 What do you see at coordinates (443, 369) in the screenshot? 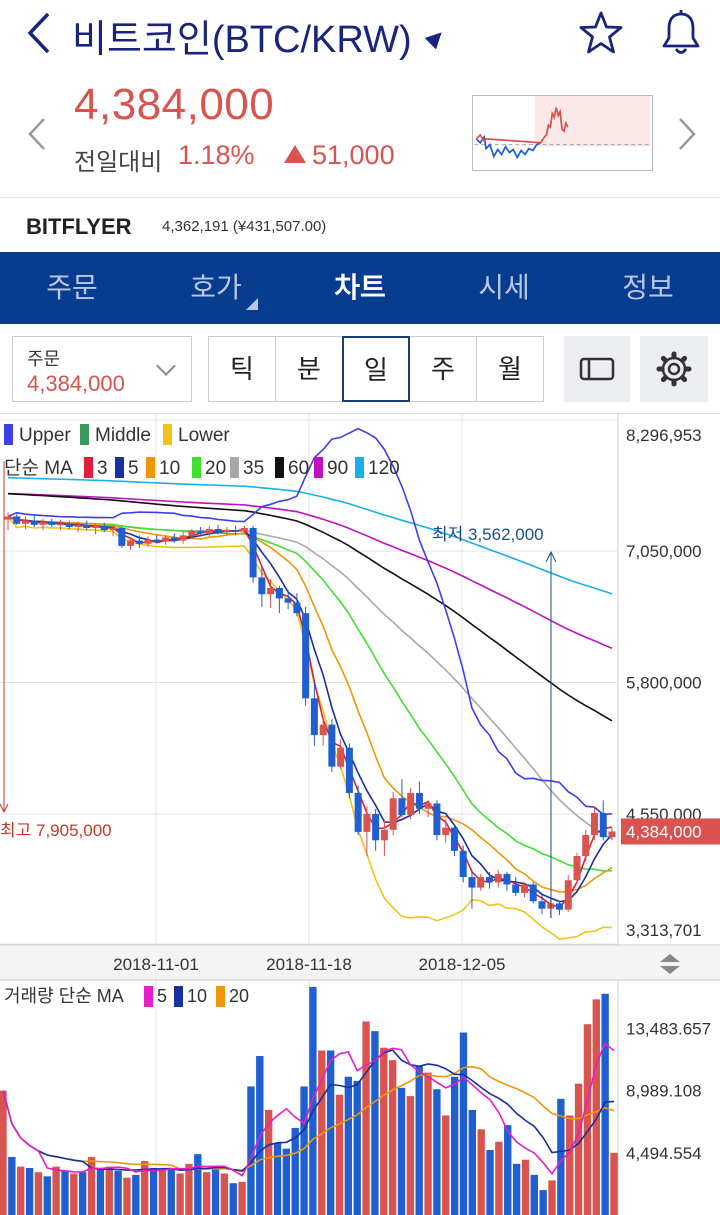
I see `period-week-button: 주` at bounding box center [443, 369].